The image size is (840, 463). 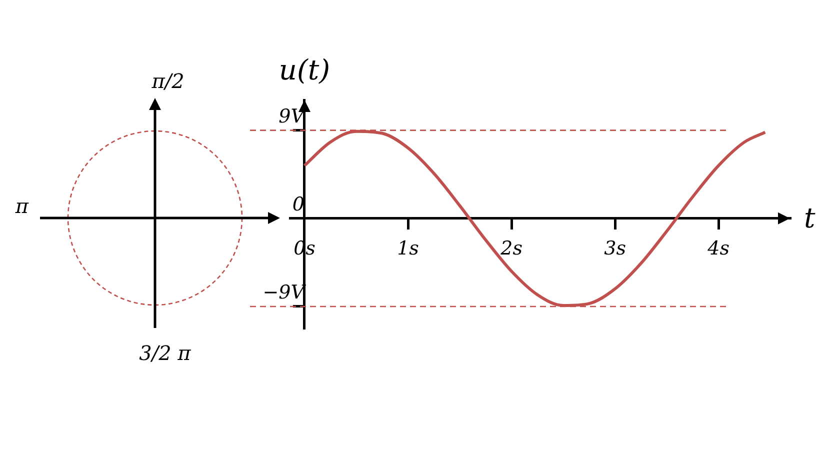 I want to click on y-tick-label: 0, so click(x=298, y=204).